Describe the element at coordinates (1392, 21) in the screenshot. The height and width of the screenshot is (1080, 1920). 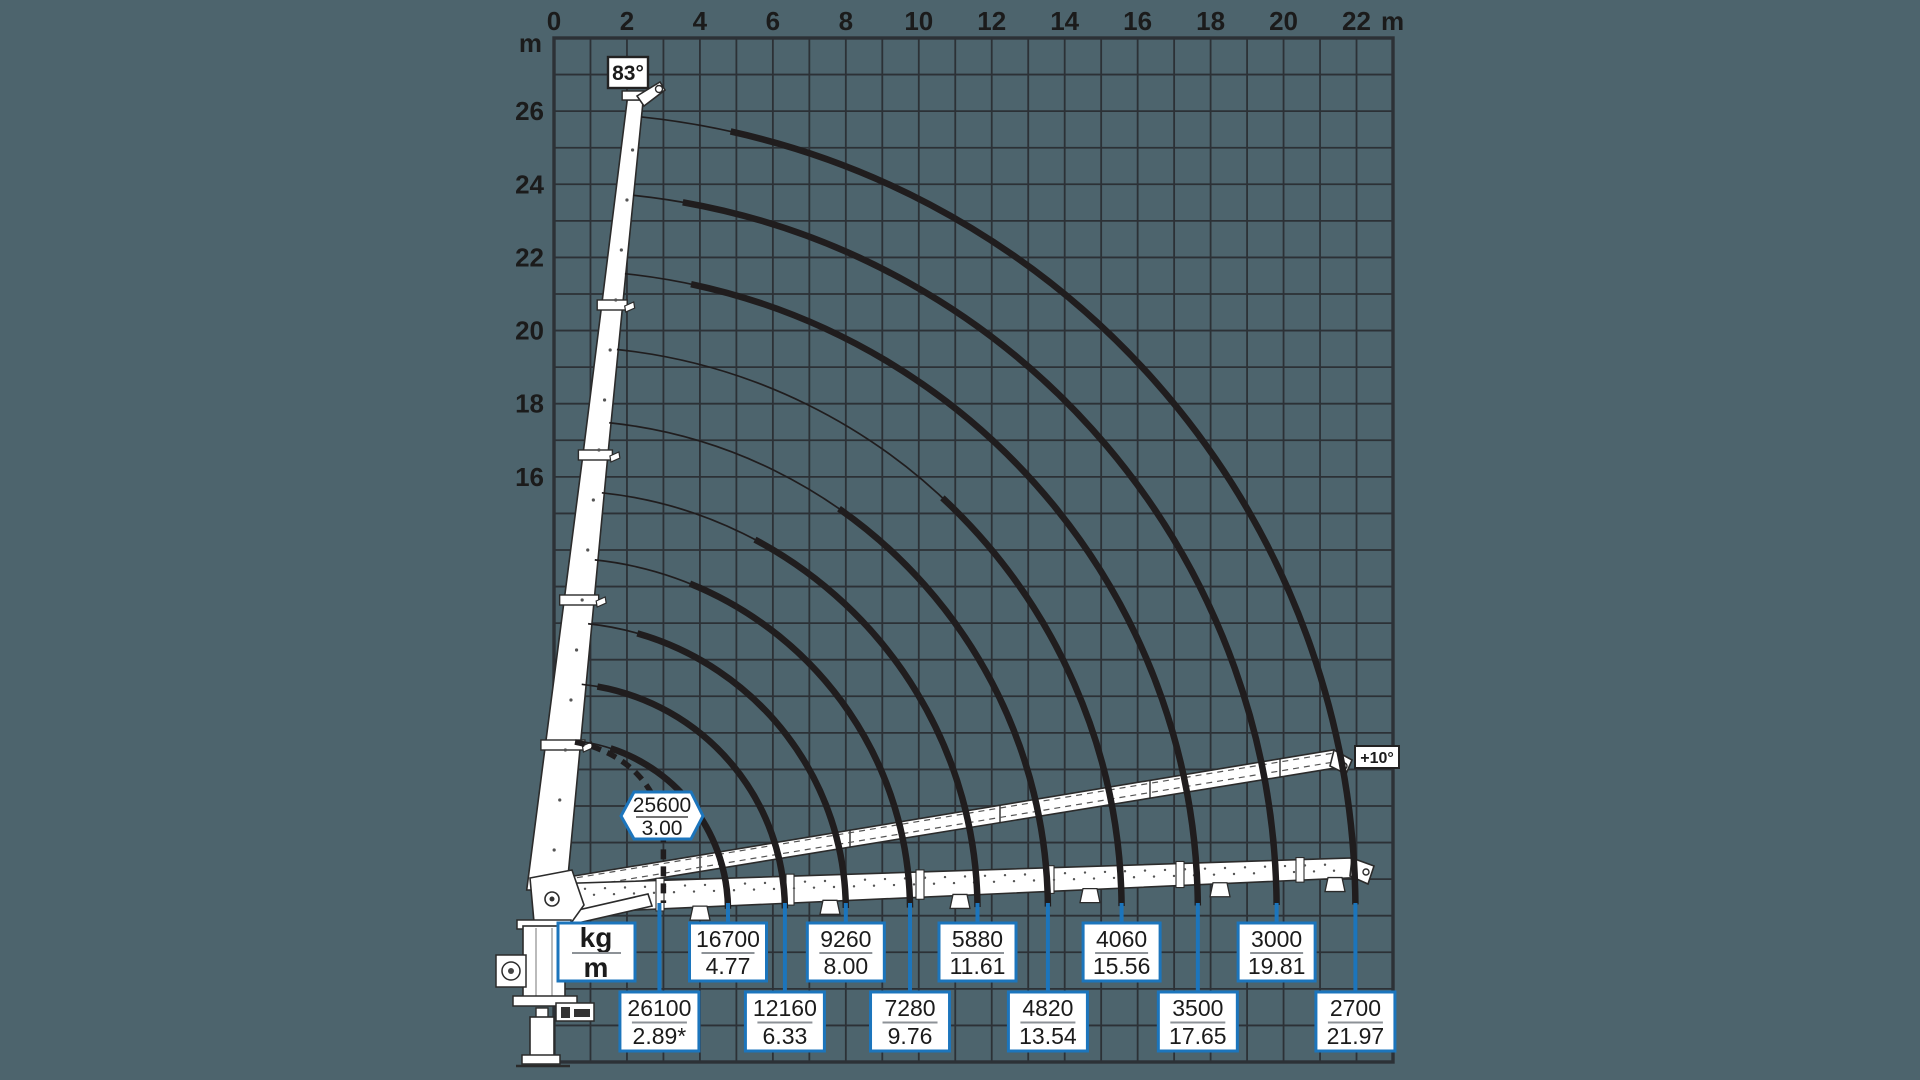
I see `x-axis-unit: m` at that location.